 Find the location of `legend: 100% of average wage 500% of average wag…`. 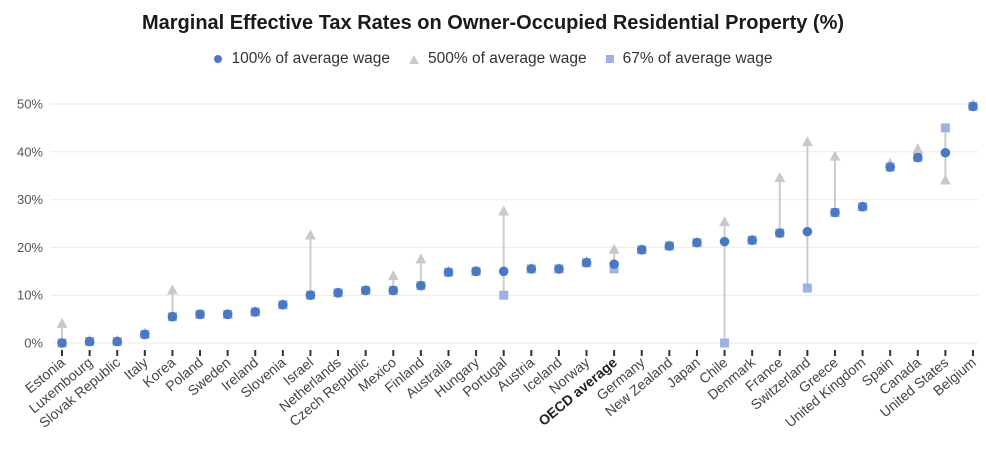

legend: 100% of average wage 500% of average wag… is located at coordinates (493, 59).